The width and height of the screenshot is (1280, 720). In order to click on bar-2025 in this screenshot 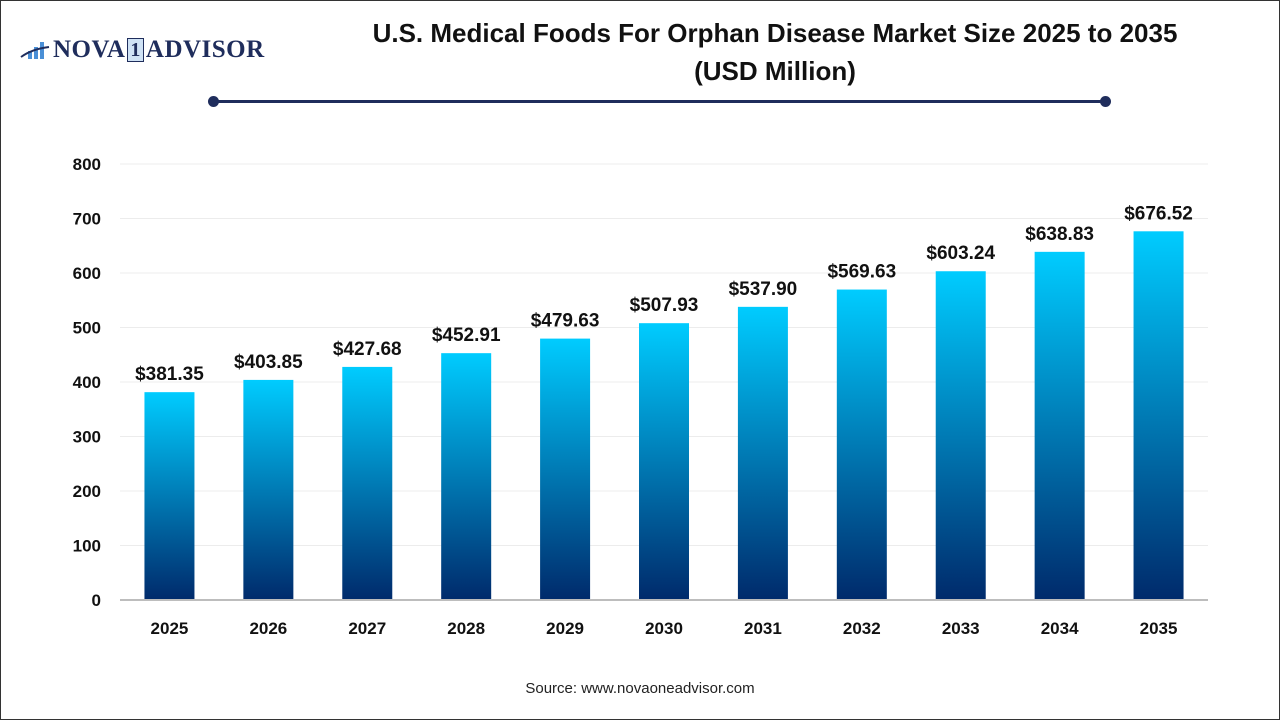, I will do `click(169, 496)`.